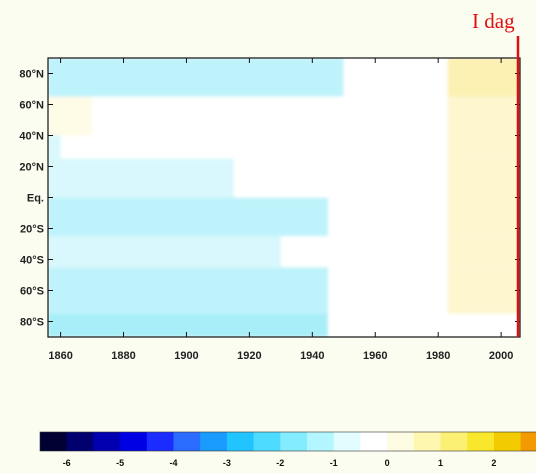 The image size is (536, 473). Describe the element at coordinates (280, 463) in the screenshot. I see `colorbar-label: -2` at that location.